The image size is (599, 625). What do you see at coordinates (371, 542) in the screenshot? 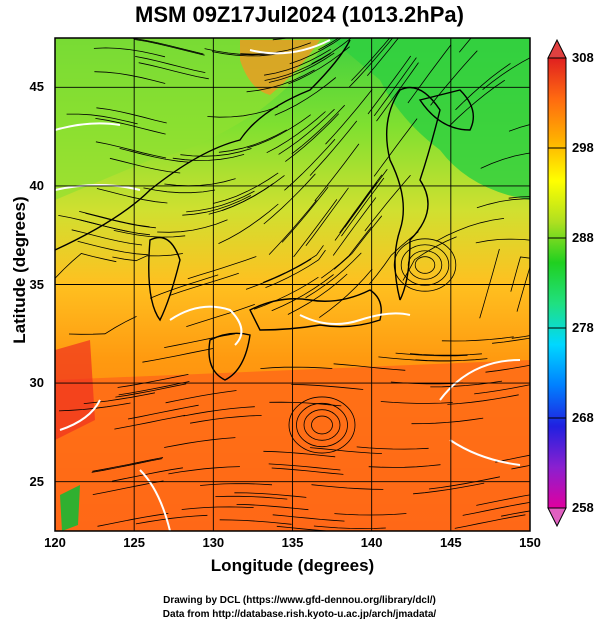
I see `x-tick-label: 140` at bounding box center [371, 542].